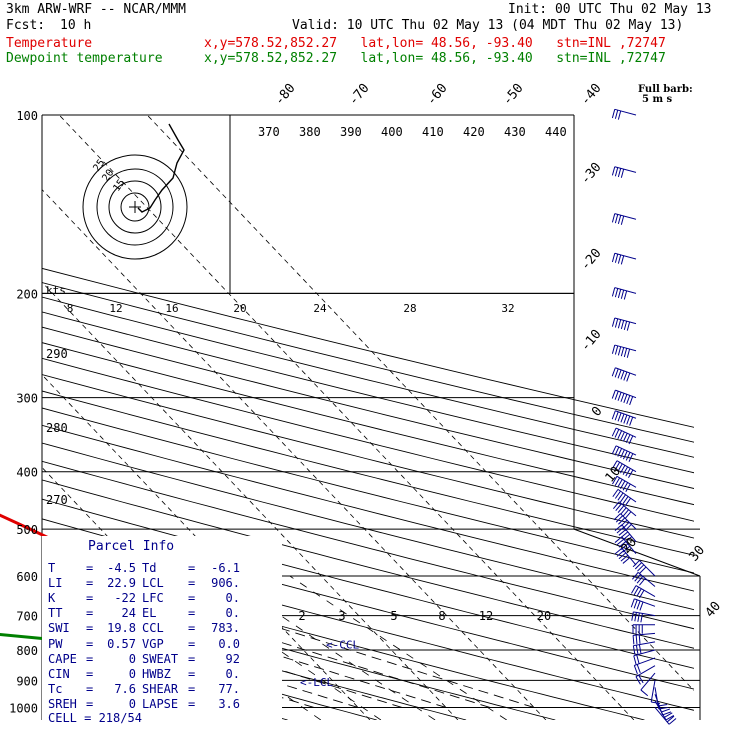 The height and width of the screenshot is (740, 740). I want to click on parcel-label: T, so click(52, 568).